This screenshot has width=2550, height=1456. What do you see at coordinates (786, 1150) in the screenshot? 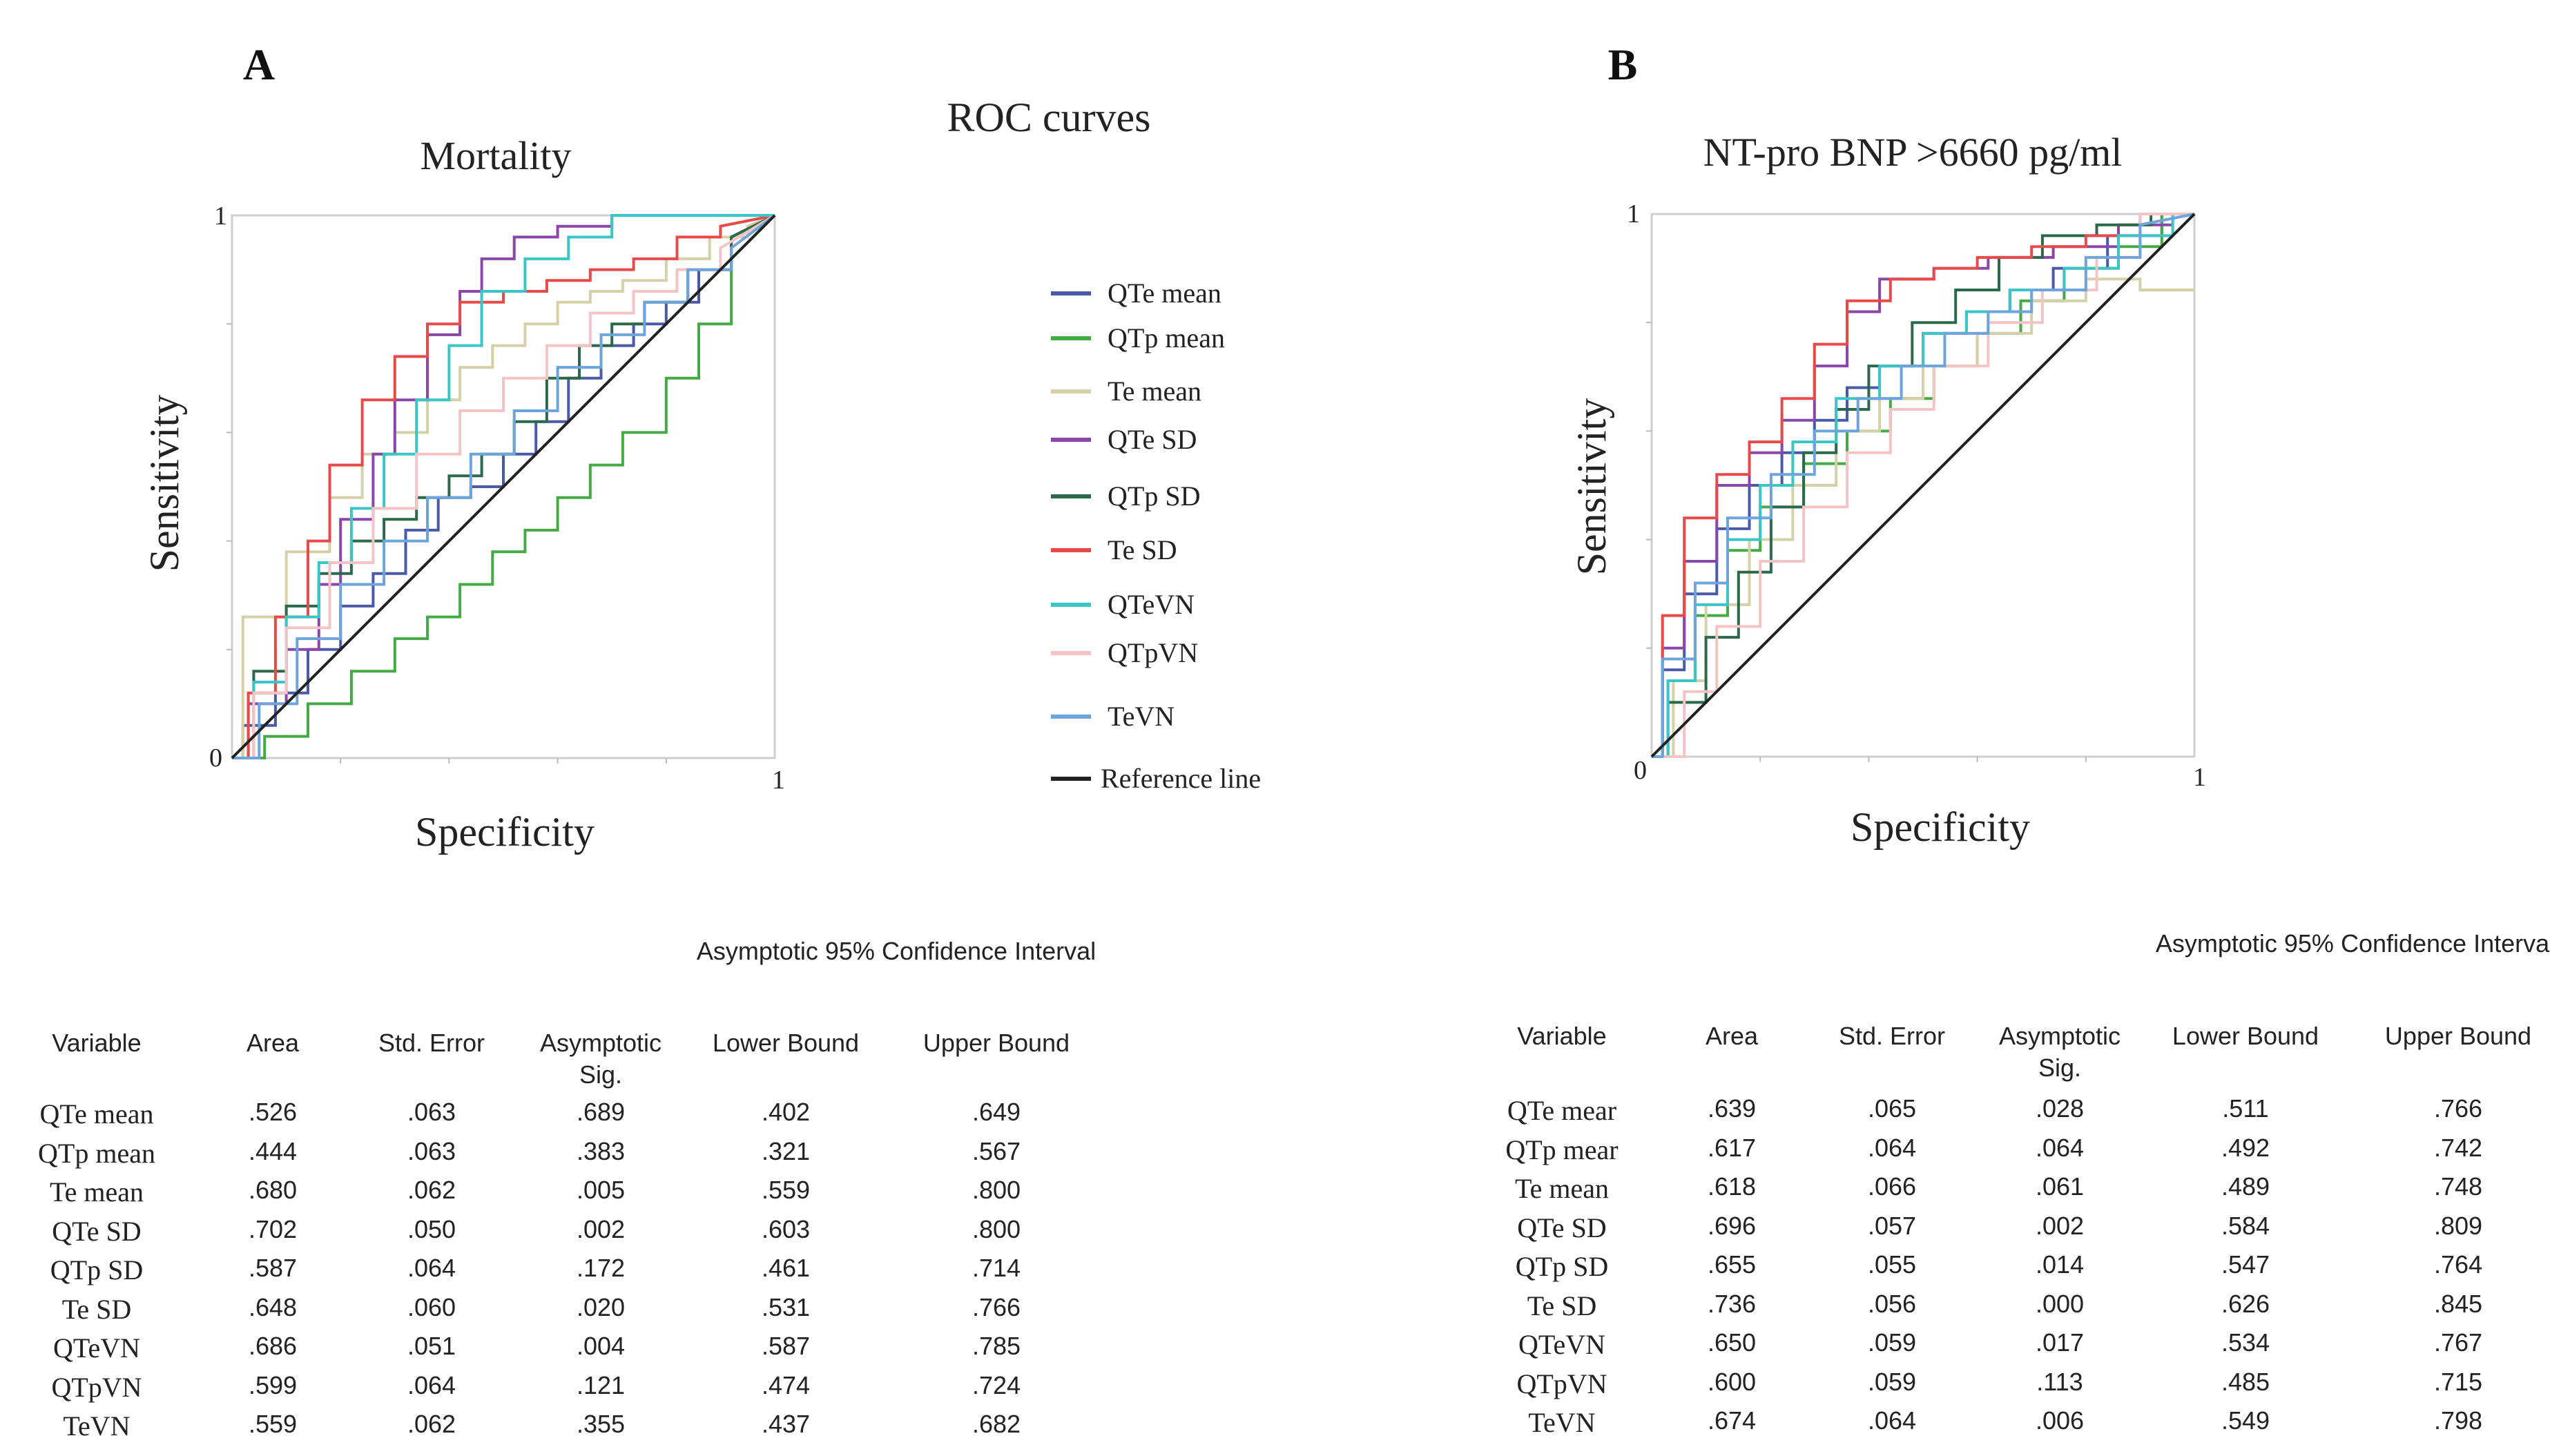
I see `table-cell: .321` at bounding box center [786, 1150].